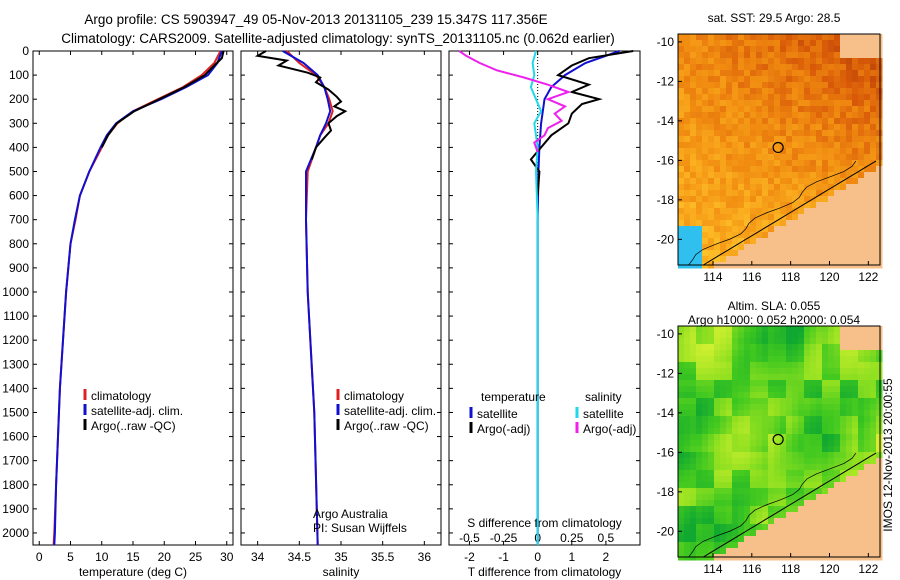  Describe the element at coordinates (19, 196) in the screenshot. I see `depth-tick-label: 600` at that location.